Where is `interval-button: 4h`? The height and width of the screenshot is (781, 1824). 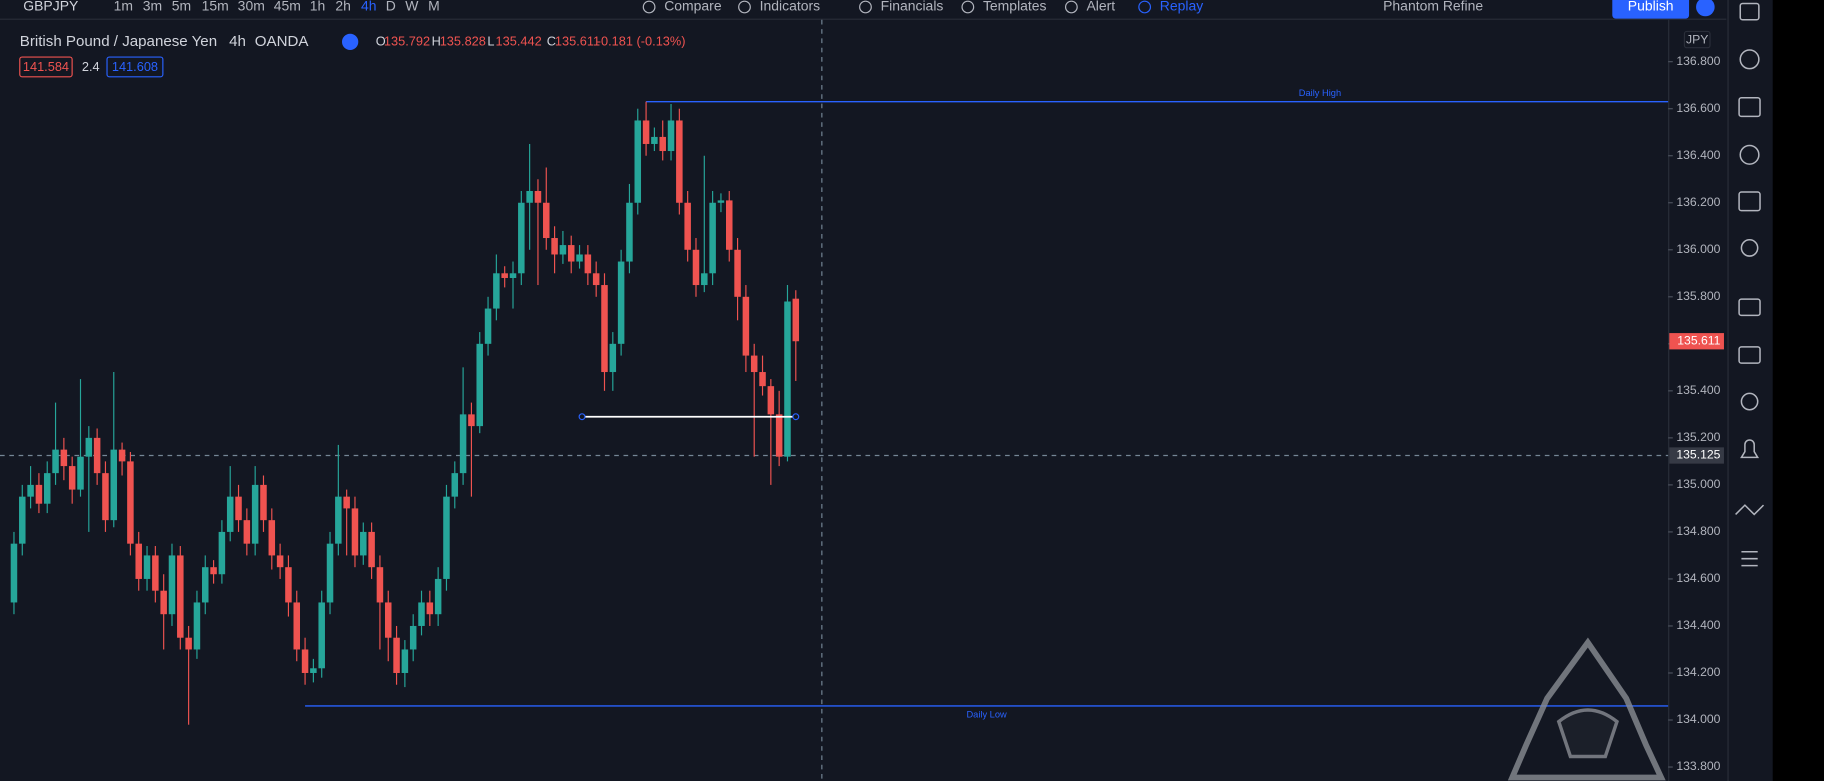
interval-button: 4h is located at coordinates (369, 7).